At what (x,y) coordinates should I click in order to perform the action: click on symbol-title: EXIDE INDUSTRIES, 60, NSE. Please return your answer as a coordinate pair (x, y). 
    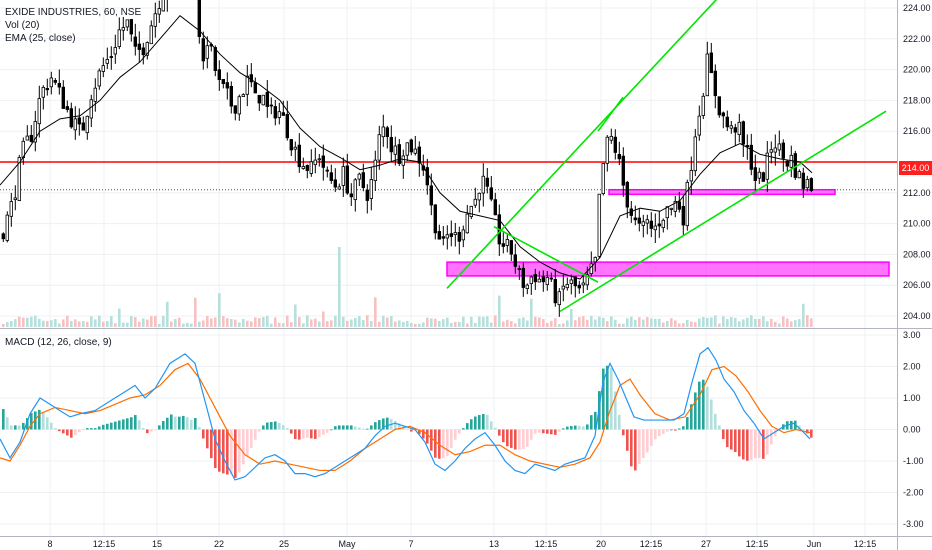
    Looking at the image, I should click on (73, 12).